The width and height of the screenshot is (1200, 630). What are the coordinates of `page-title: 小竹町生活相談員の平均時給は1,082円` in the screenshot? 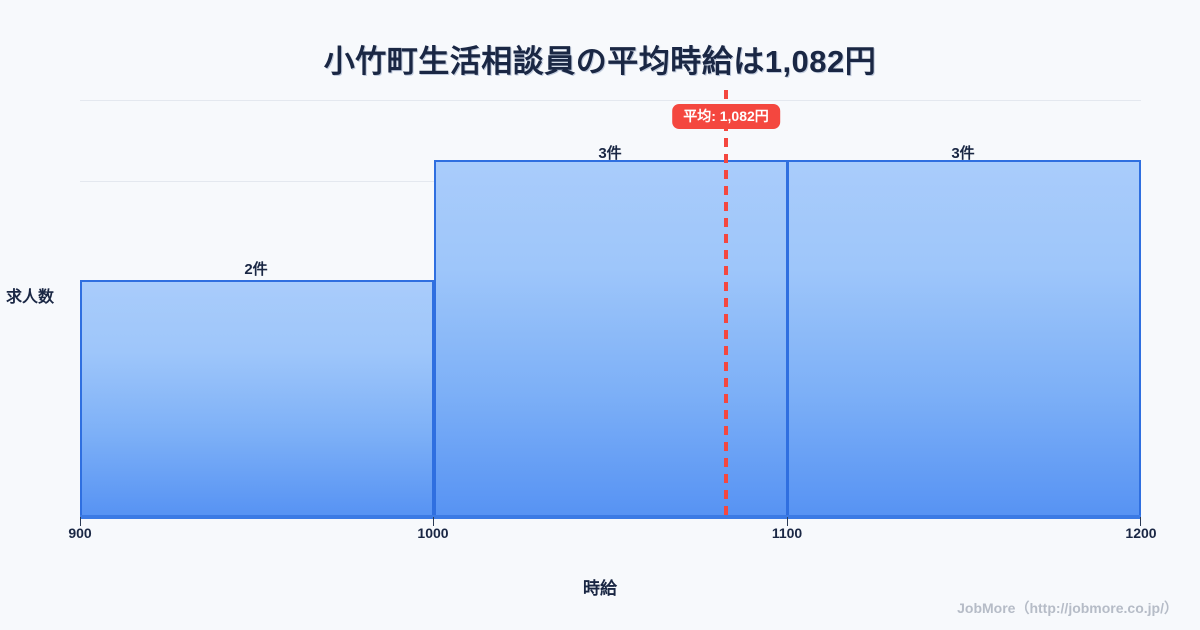 It's located at (600, 61).